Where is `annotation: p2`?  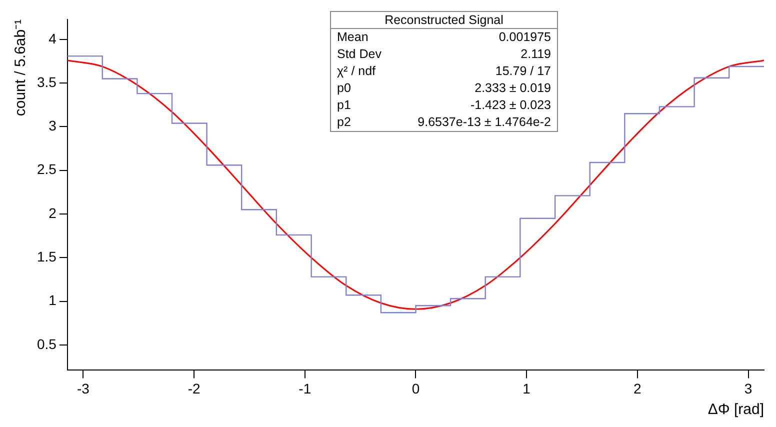 annotation: p2 is located at coordinates (344, 122).